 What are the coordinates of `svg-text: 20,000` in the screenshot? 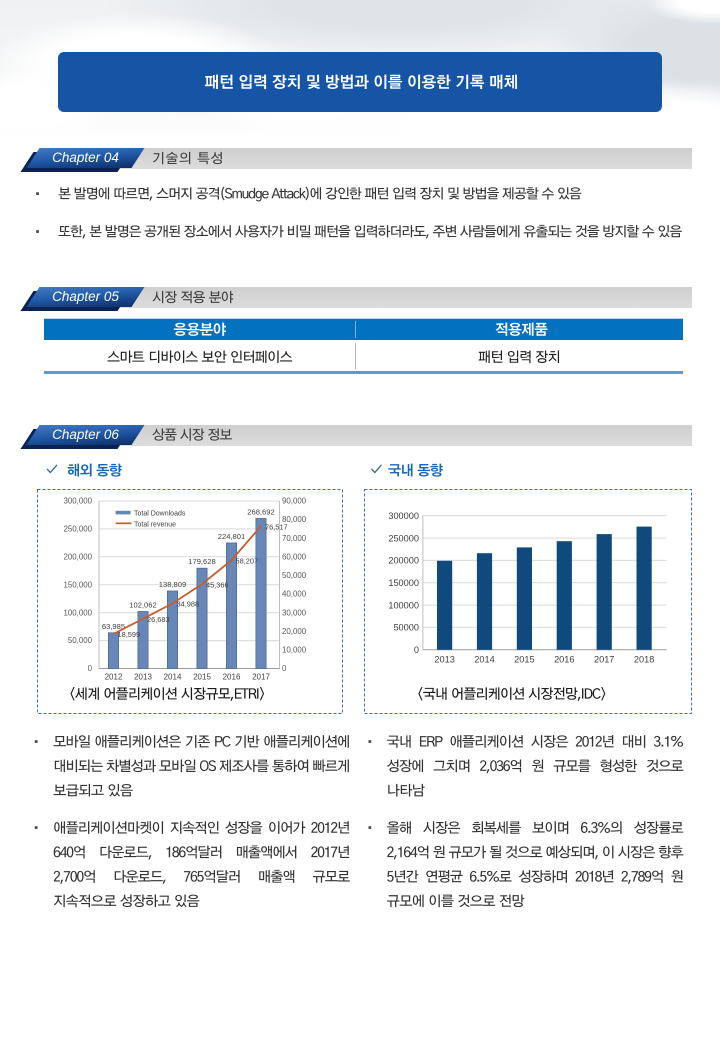 It's located at (294, 631).